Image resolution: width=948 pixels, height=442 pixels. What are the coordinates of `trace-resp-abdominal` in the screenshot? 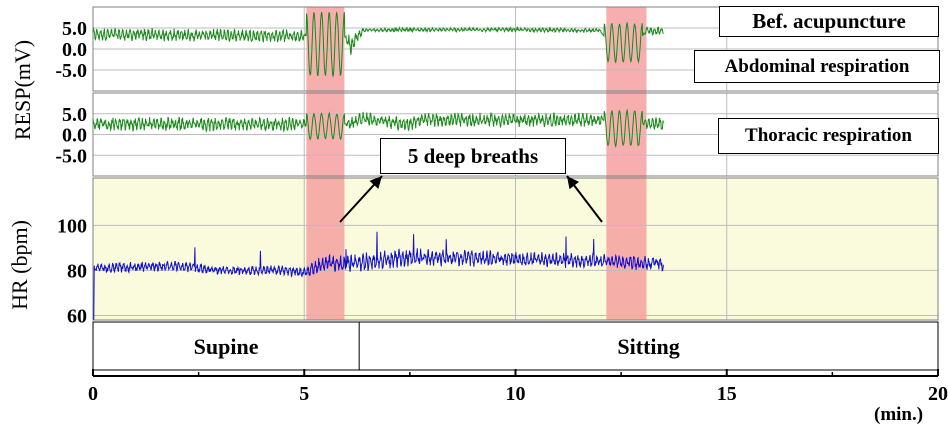 It's located at (378, 44).